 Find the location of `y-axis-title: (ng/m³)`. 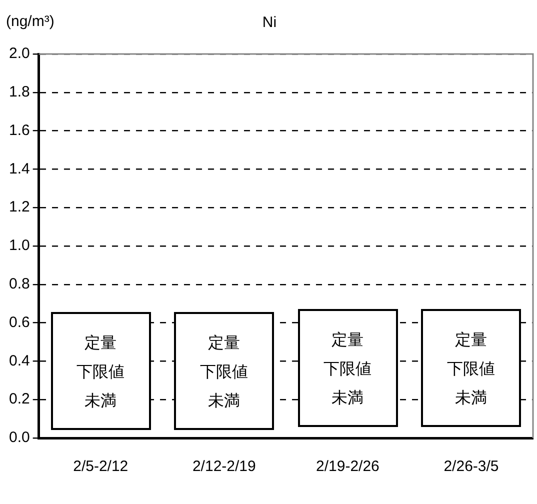

y-axis-title: (ng/m³) is located at coordinates (30, 21).